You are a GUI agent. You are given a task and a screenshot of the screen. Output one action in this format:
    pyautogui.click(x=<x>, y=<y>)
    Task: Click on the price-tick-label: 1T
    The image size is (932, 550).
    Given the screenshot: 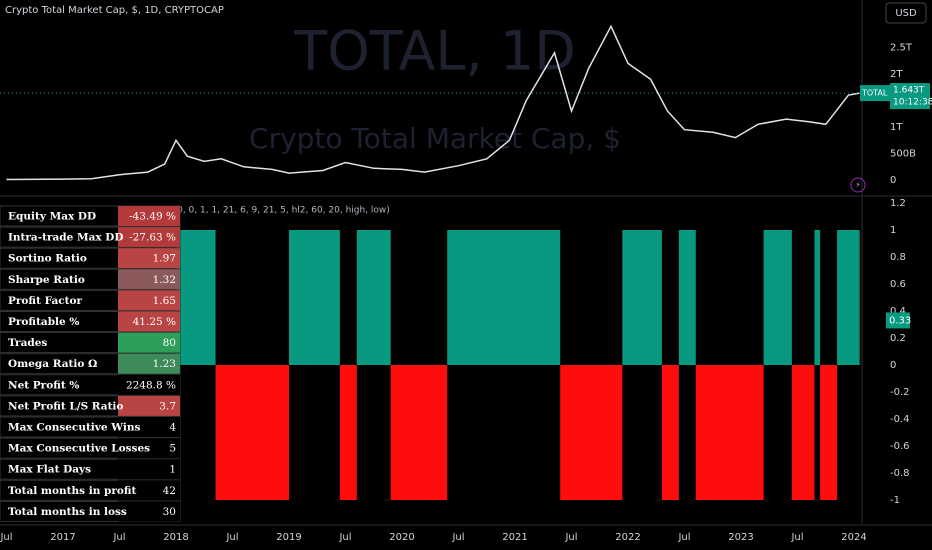 What is the action you would take?
    pyautogui.click(x=896, y=127)
    